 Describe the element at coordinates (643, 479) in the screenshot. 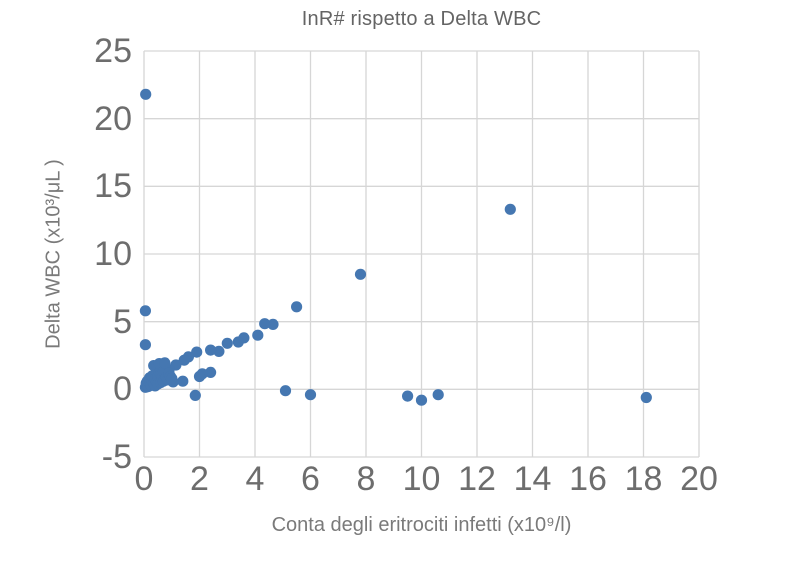

I see `x-tick-label: 18` at that location.